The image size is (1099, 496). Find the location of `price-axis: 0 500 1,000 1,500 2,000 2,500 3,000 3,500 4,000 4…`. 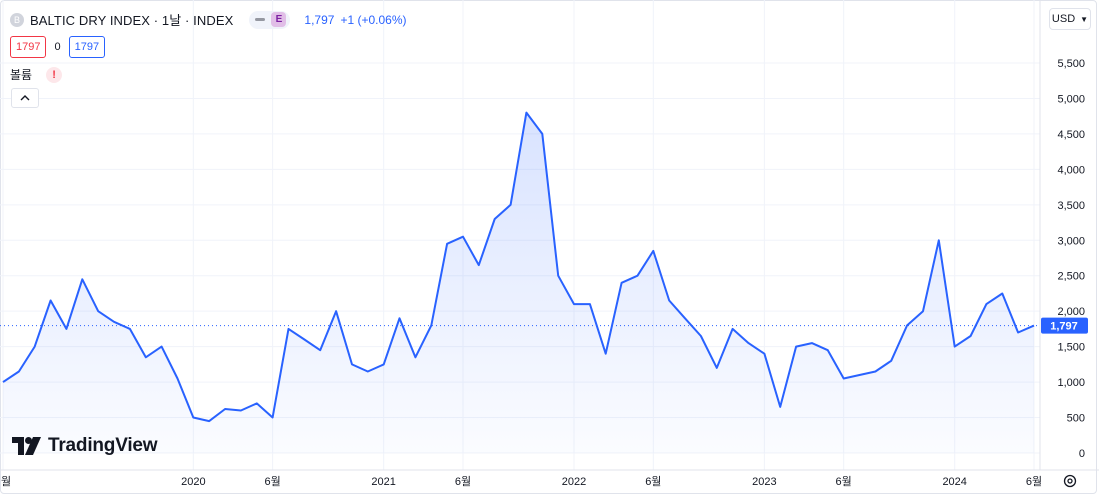

price-axis: 0 500 1,000 1,500 2,000 2,500 3,000 3,500 4,000 4… is located at coordinates (1071, 259).